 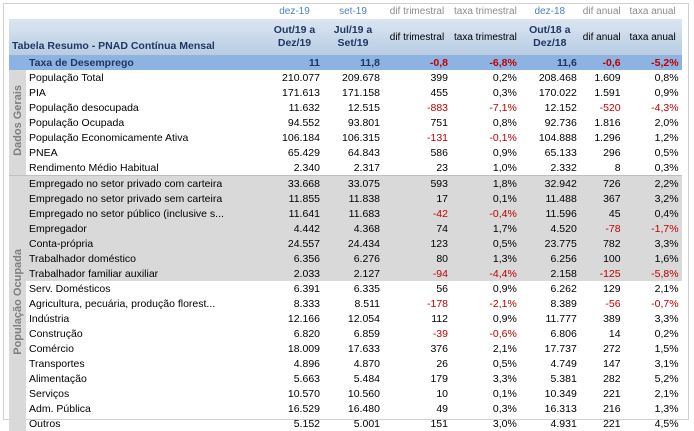 What do you see at coordinates (550, 273) in the screenshot?
I see `cell: 2.158` at bounding box center [550, 273].